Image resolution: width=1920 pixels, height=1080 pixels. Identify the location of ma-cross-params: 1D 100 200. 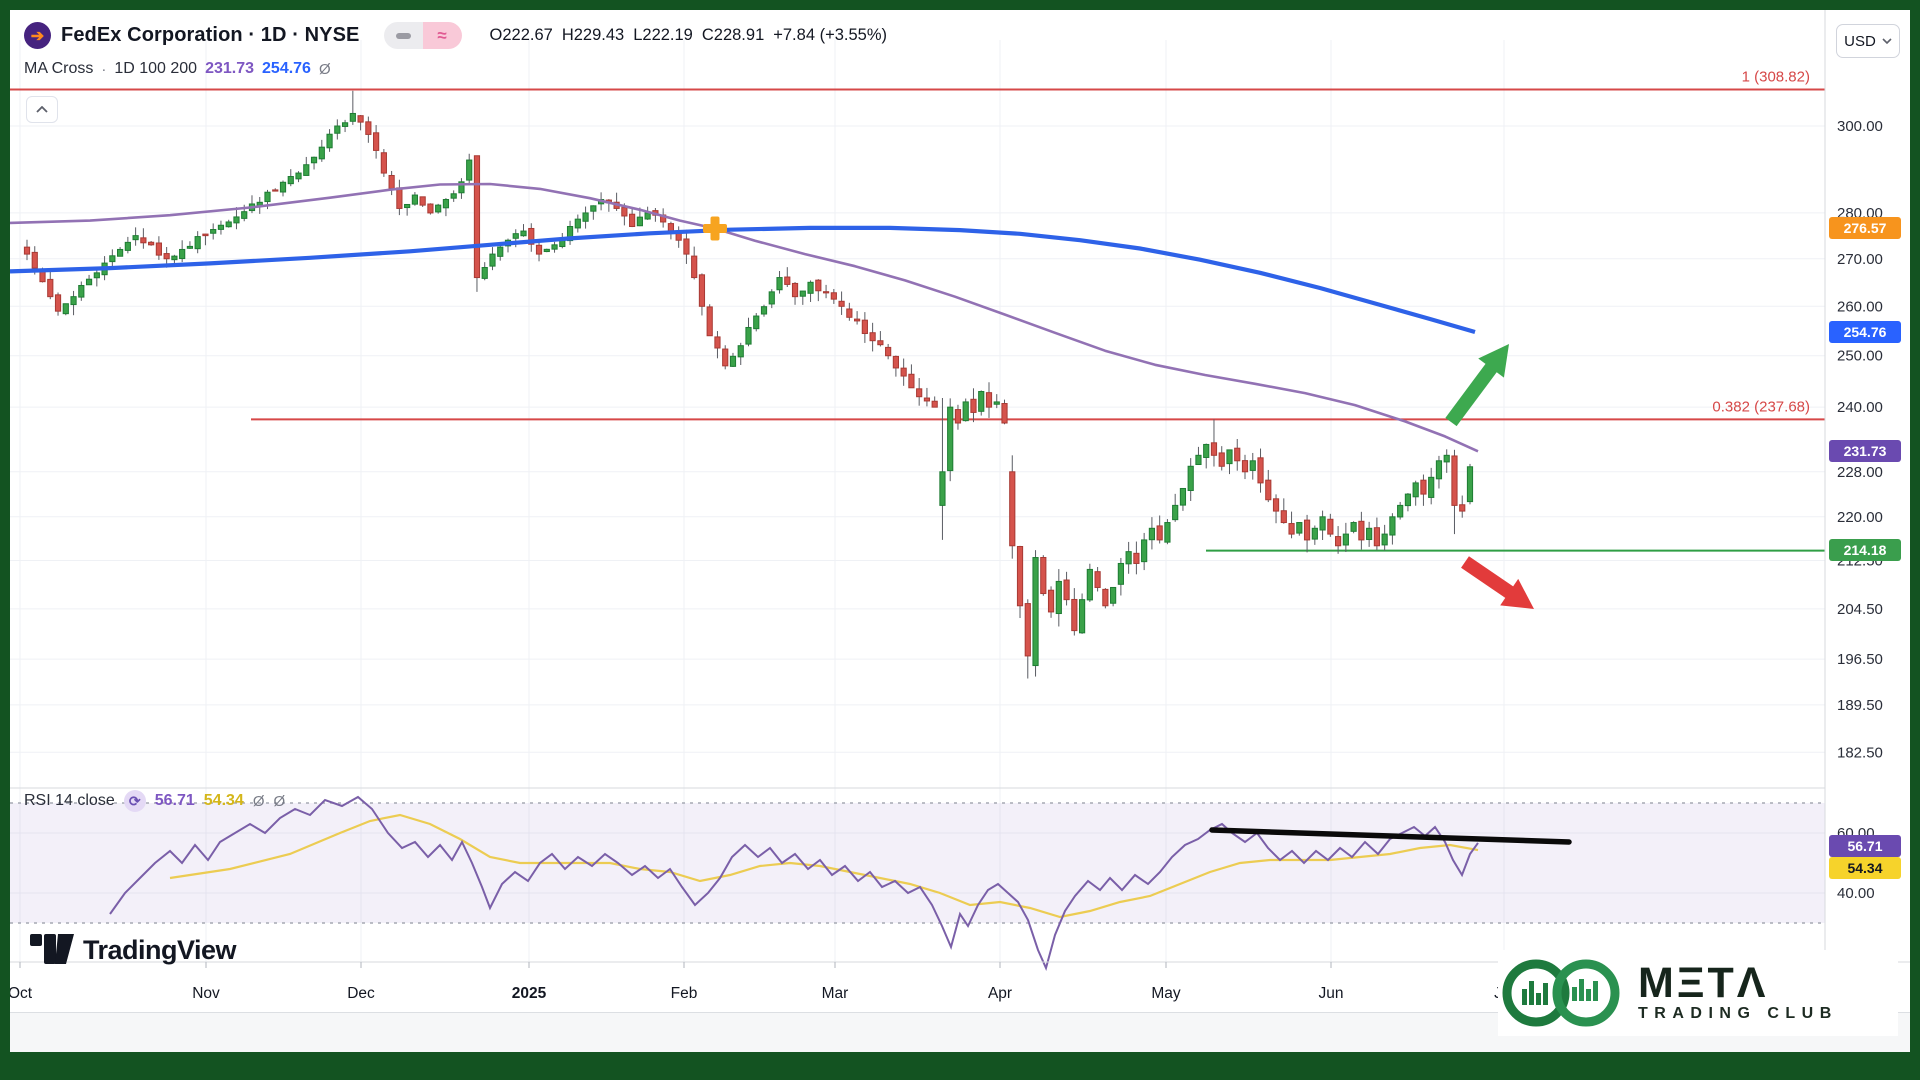
(156, 68).